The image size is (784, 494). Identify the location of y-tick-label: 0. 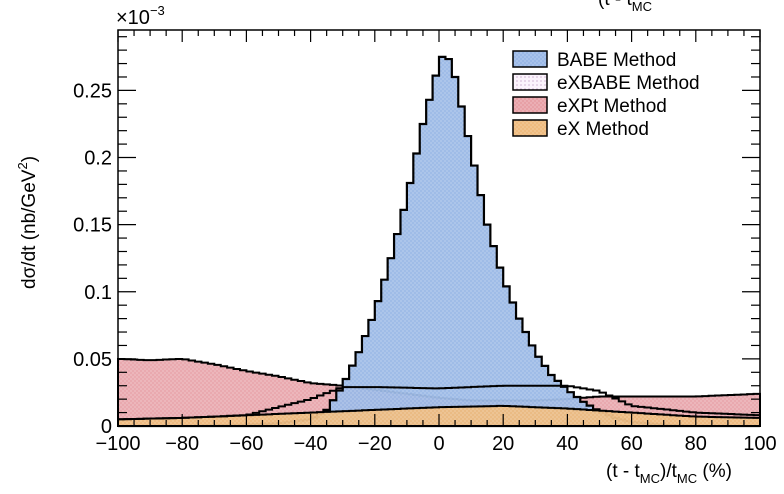
(106, 427).